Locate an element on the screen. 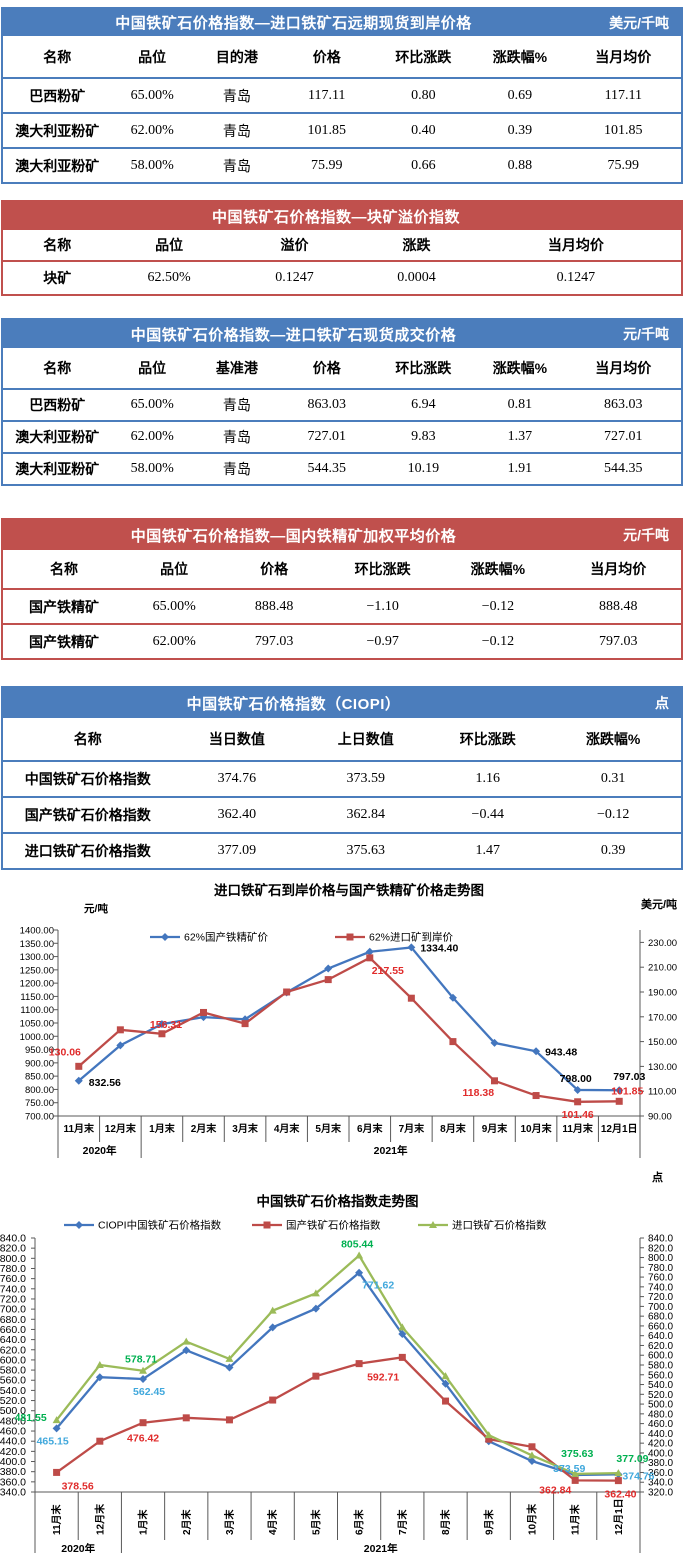 The height and width of the screenshot is (1553, 684). left-axis-unit-label: 元/吨 is located at coordinates (96, 908).